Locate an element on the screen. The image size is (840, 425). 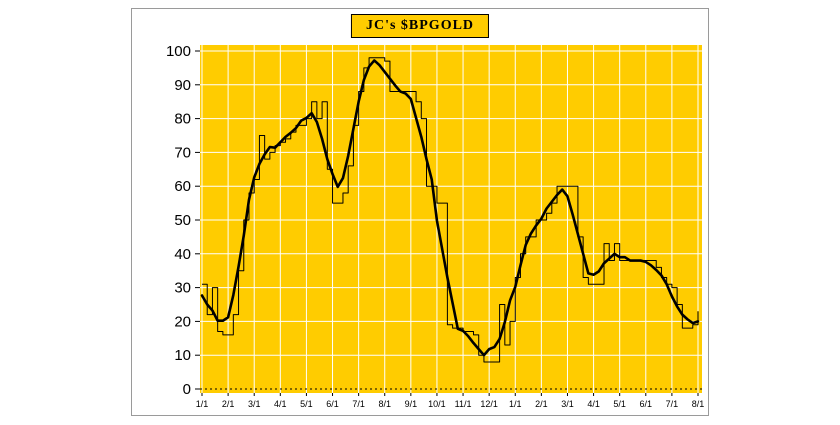
y-tick-label: 70 is located at coordinates (182, 152).